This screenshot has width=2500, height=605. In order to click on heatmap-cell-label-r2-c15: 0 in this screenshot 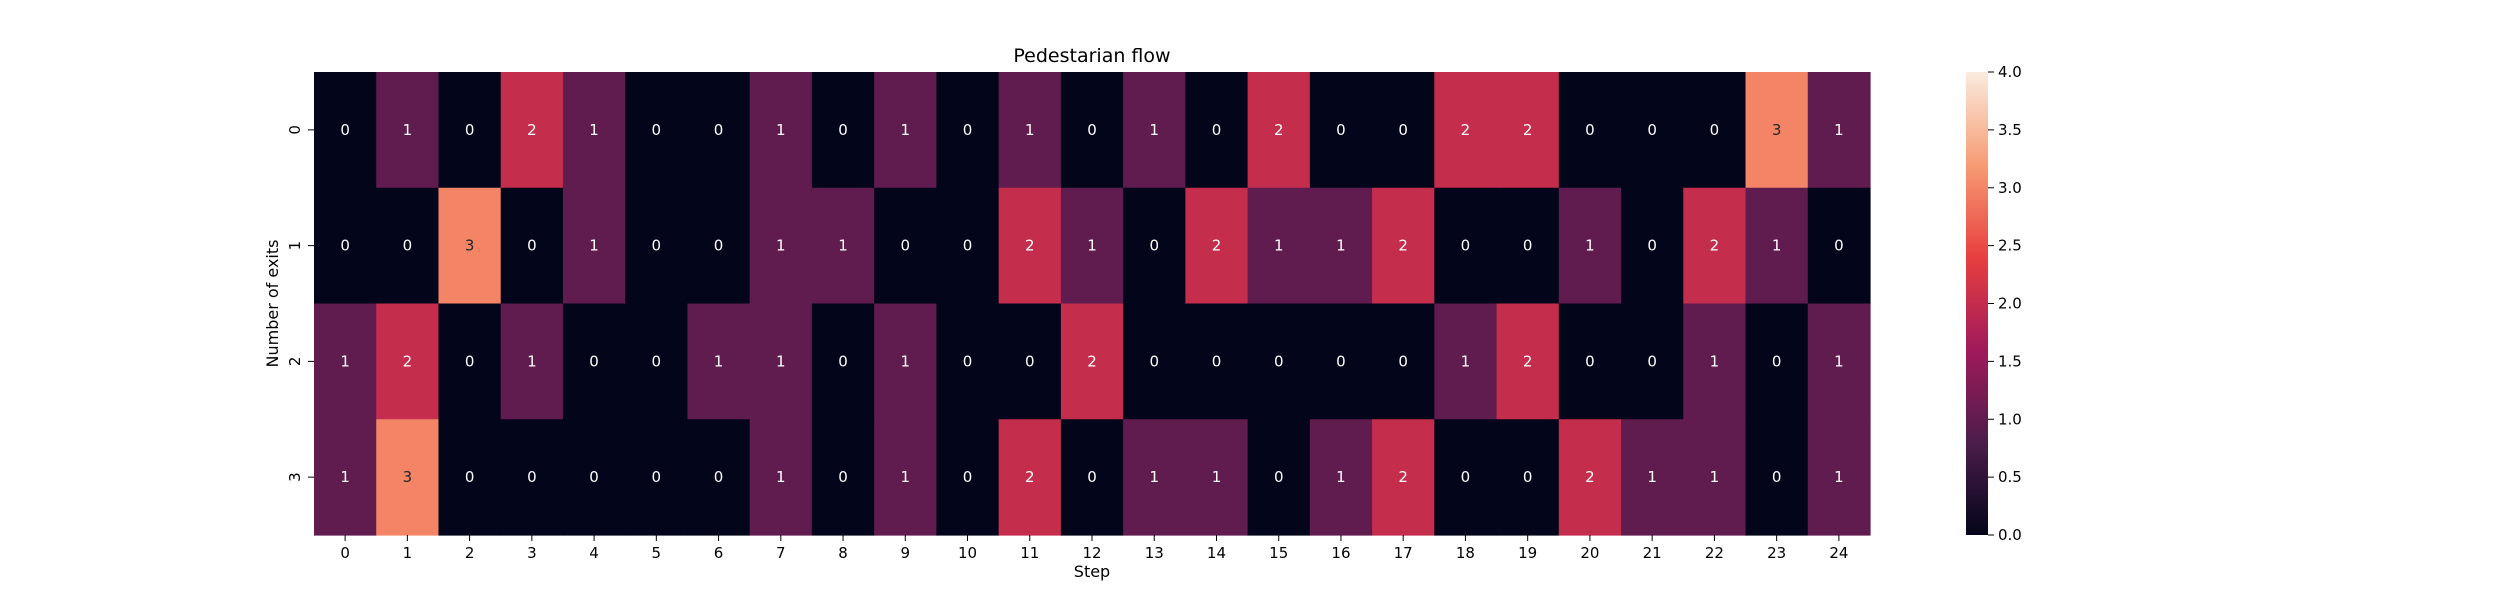, I will do `click(1279, 361)`.